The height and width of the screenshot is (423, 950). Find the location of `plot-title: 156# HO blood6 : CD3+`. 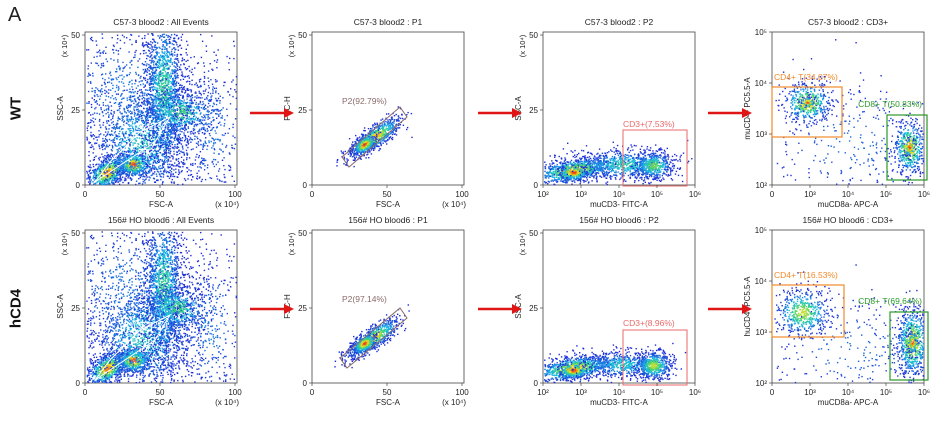

plot-title: 156# HO blood6 : CD3+ is located at coordinates (848, 220).